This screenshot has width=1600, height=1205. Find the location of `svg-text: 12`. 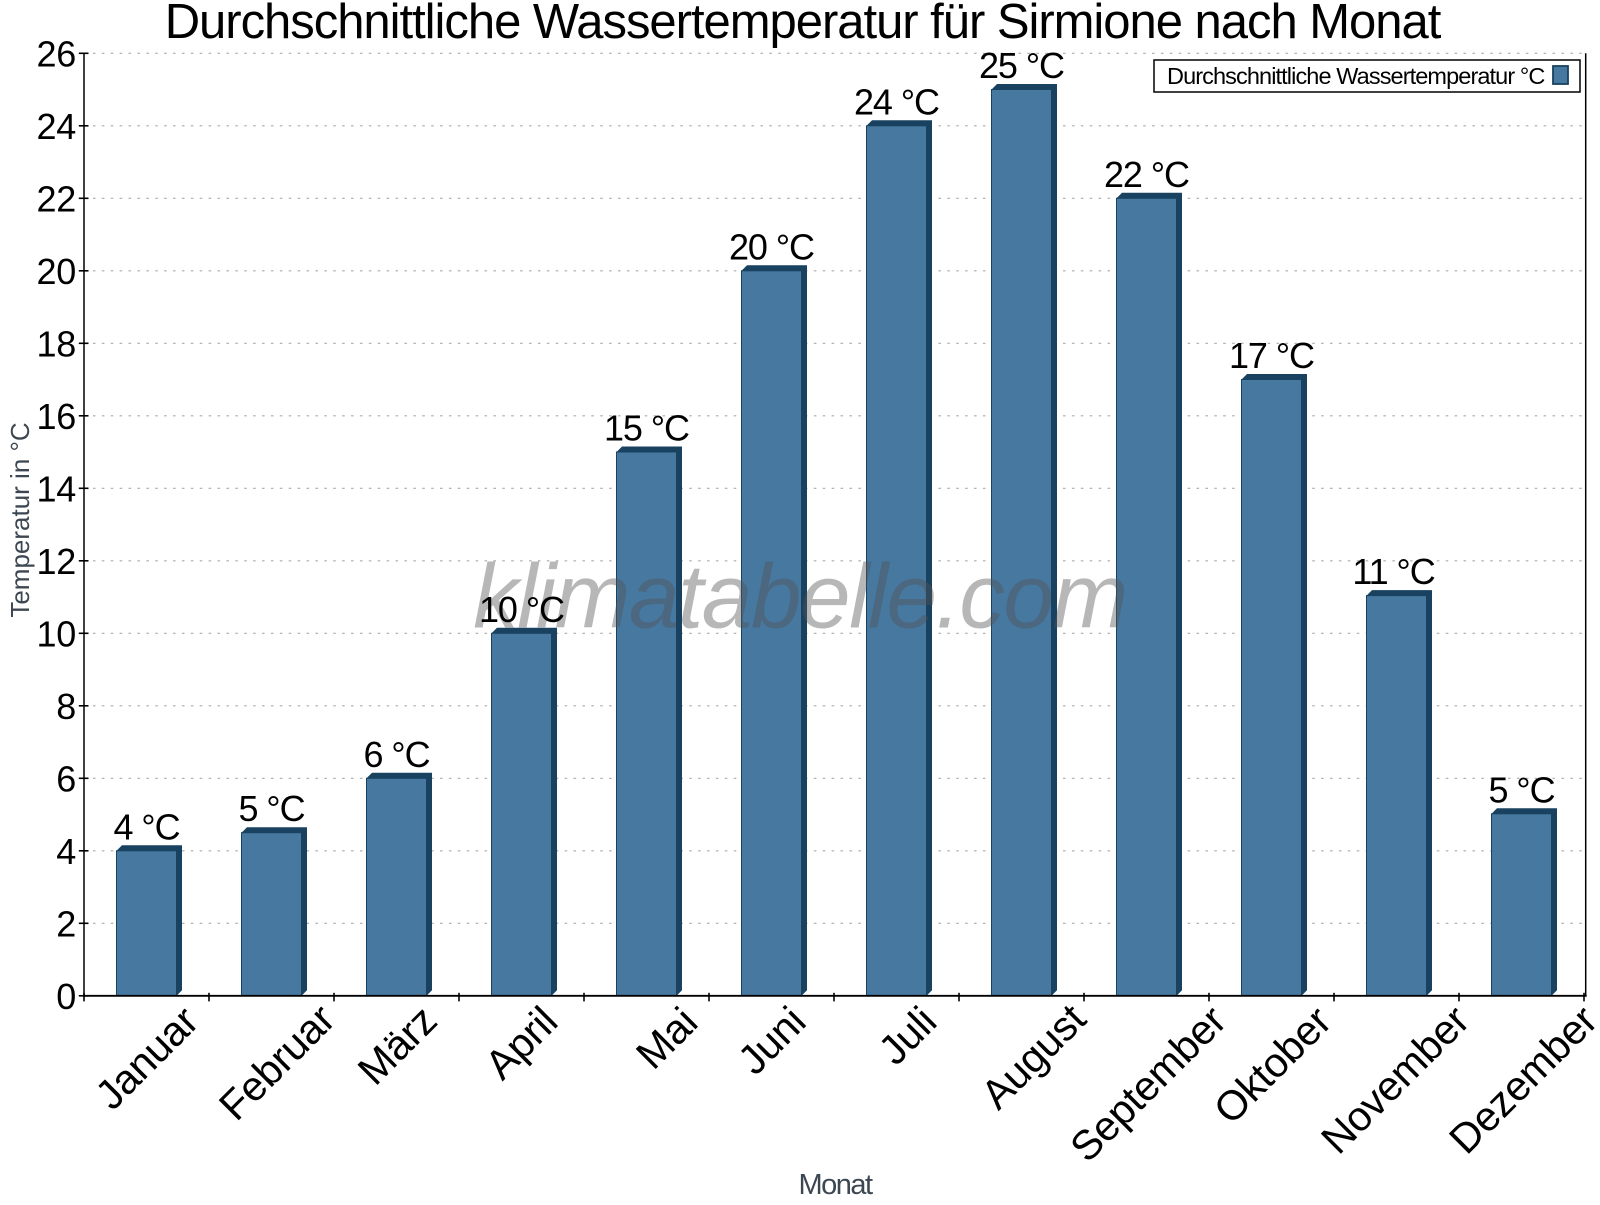

svg-text: 12 is located at coordinates (56, 561).